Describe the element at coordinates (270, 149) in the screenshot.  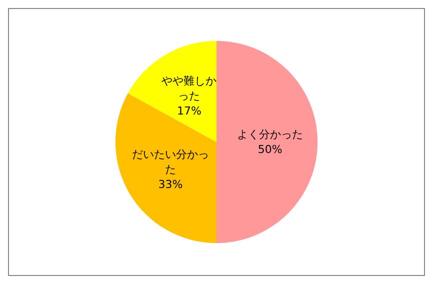
I see `data-label: 50%` at that location.